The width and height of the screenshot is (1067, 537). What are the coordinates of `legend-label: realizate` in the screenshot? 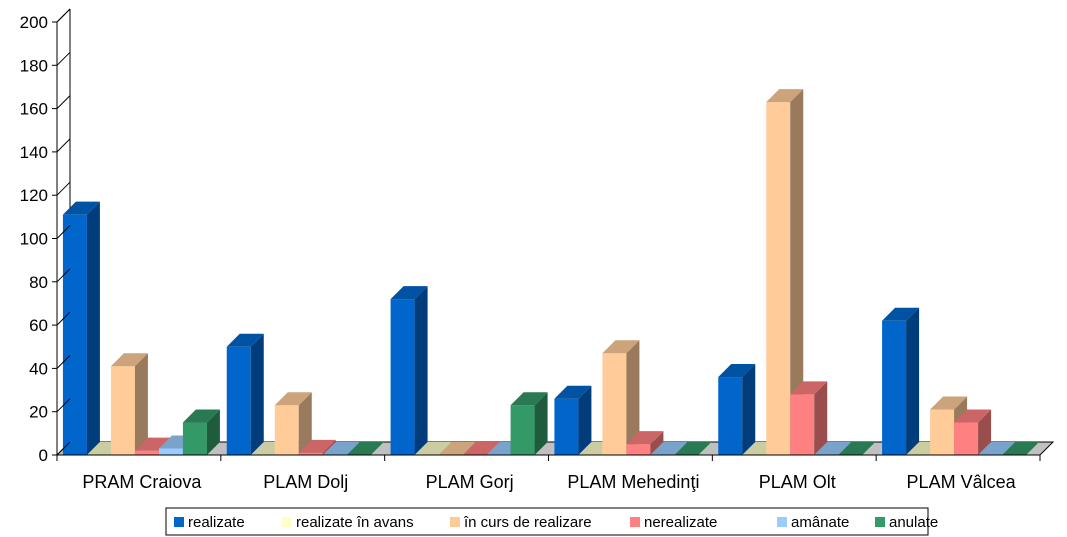 It's located at (216, 522).